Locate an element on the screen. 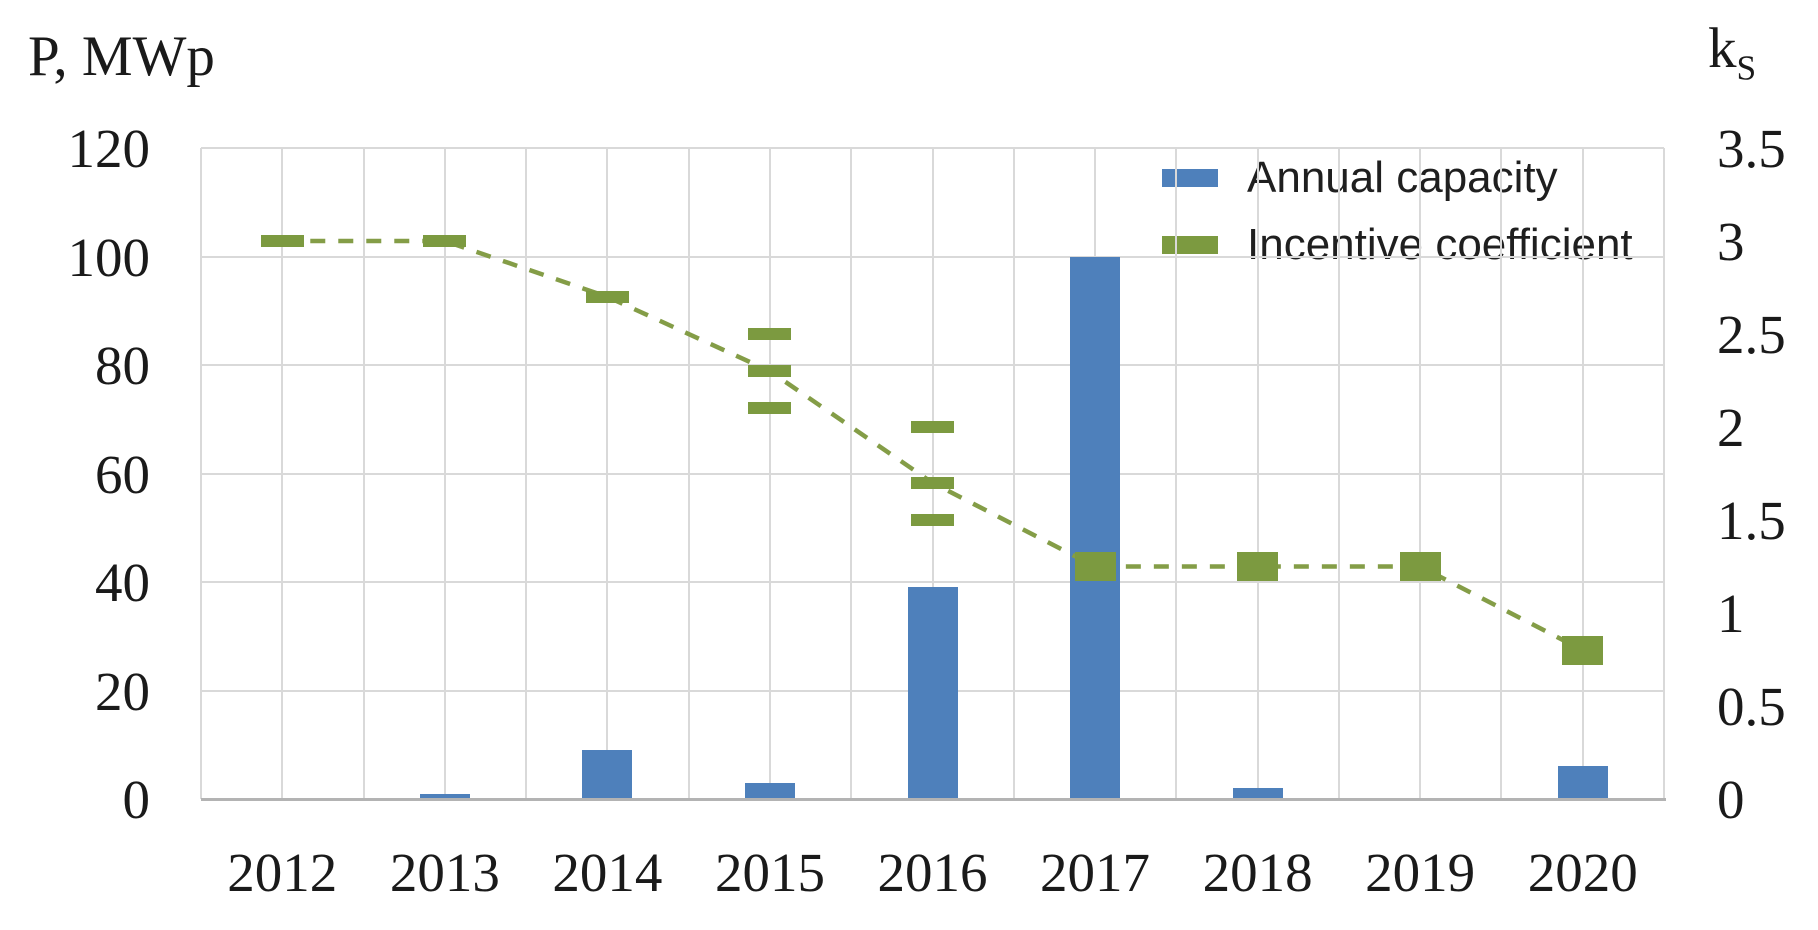  right-axis-tick-2.5: 2.5 is located at coordinates (1751, 334).